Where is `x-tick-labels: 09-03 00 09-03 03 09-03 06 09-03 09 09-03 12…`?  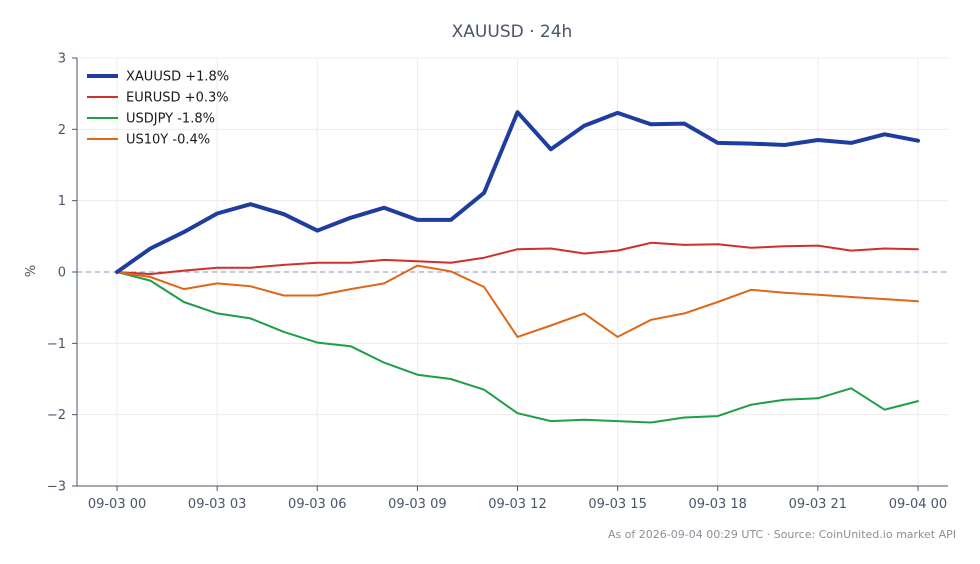 x-tick-labels: 09-03 00 09-03 03 09-03 06 09-03 09 09-03 12… is located at coordinates (517, 499).